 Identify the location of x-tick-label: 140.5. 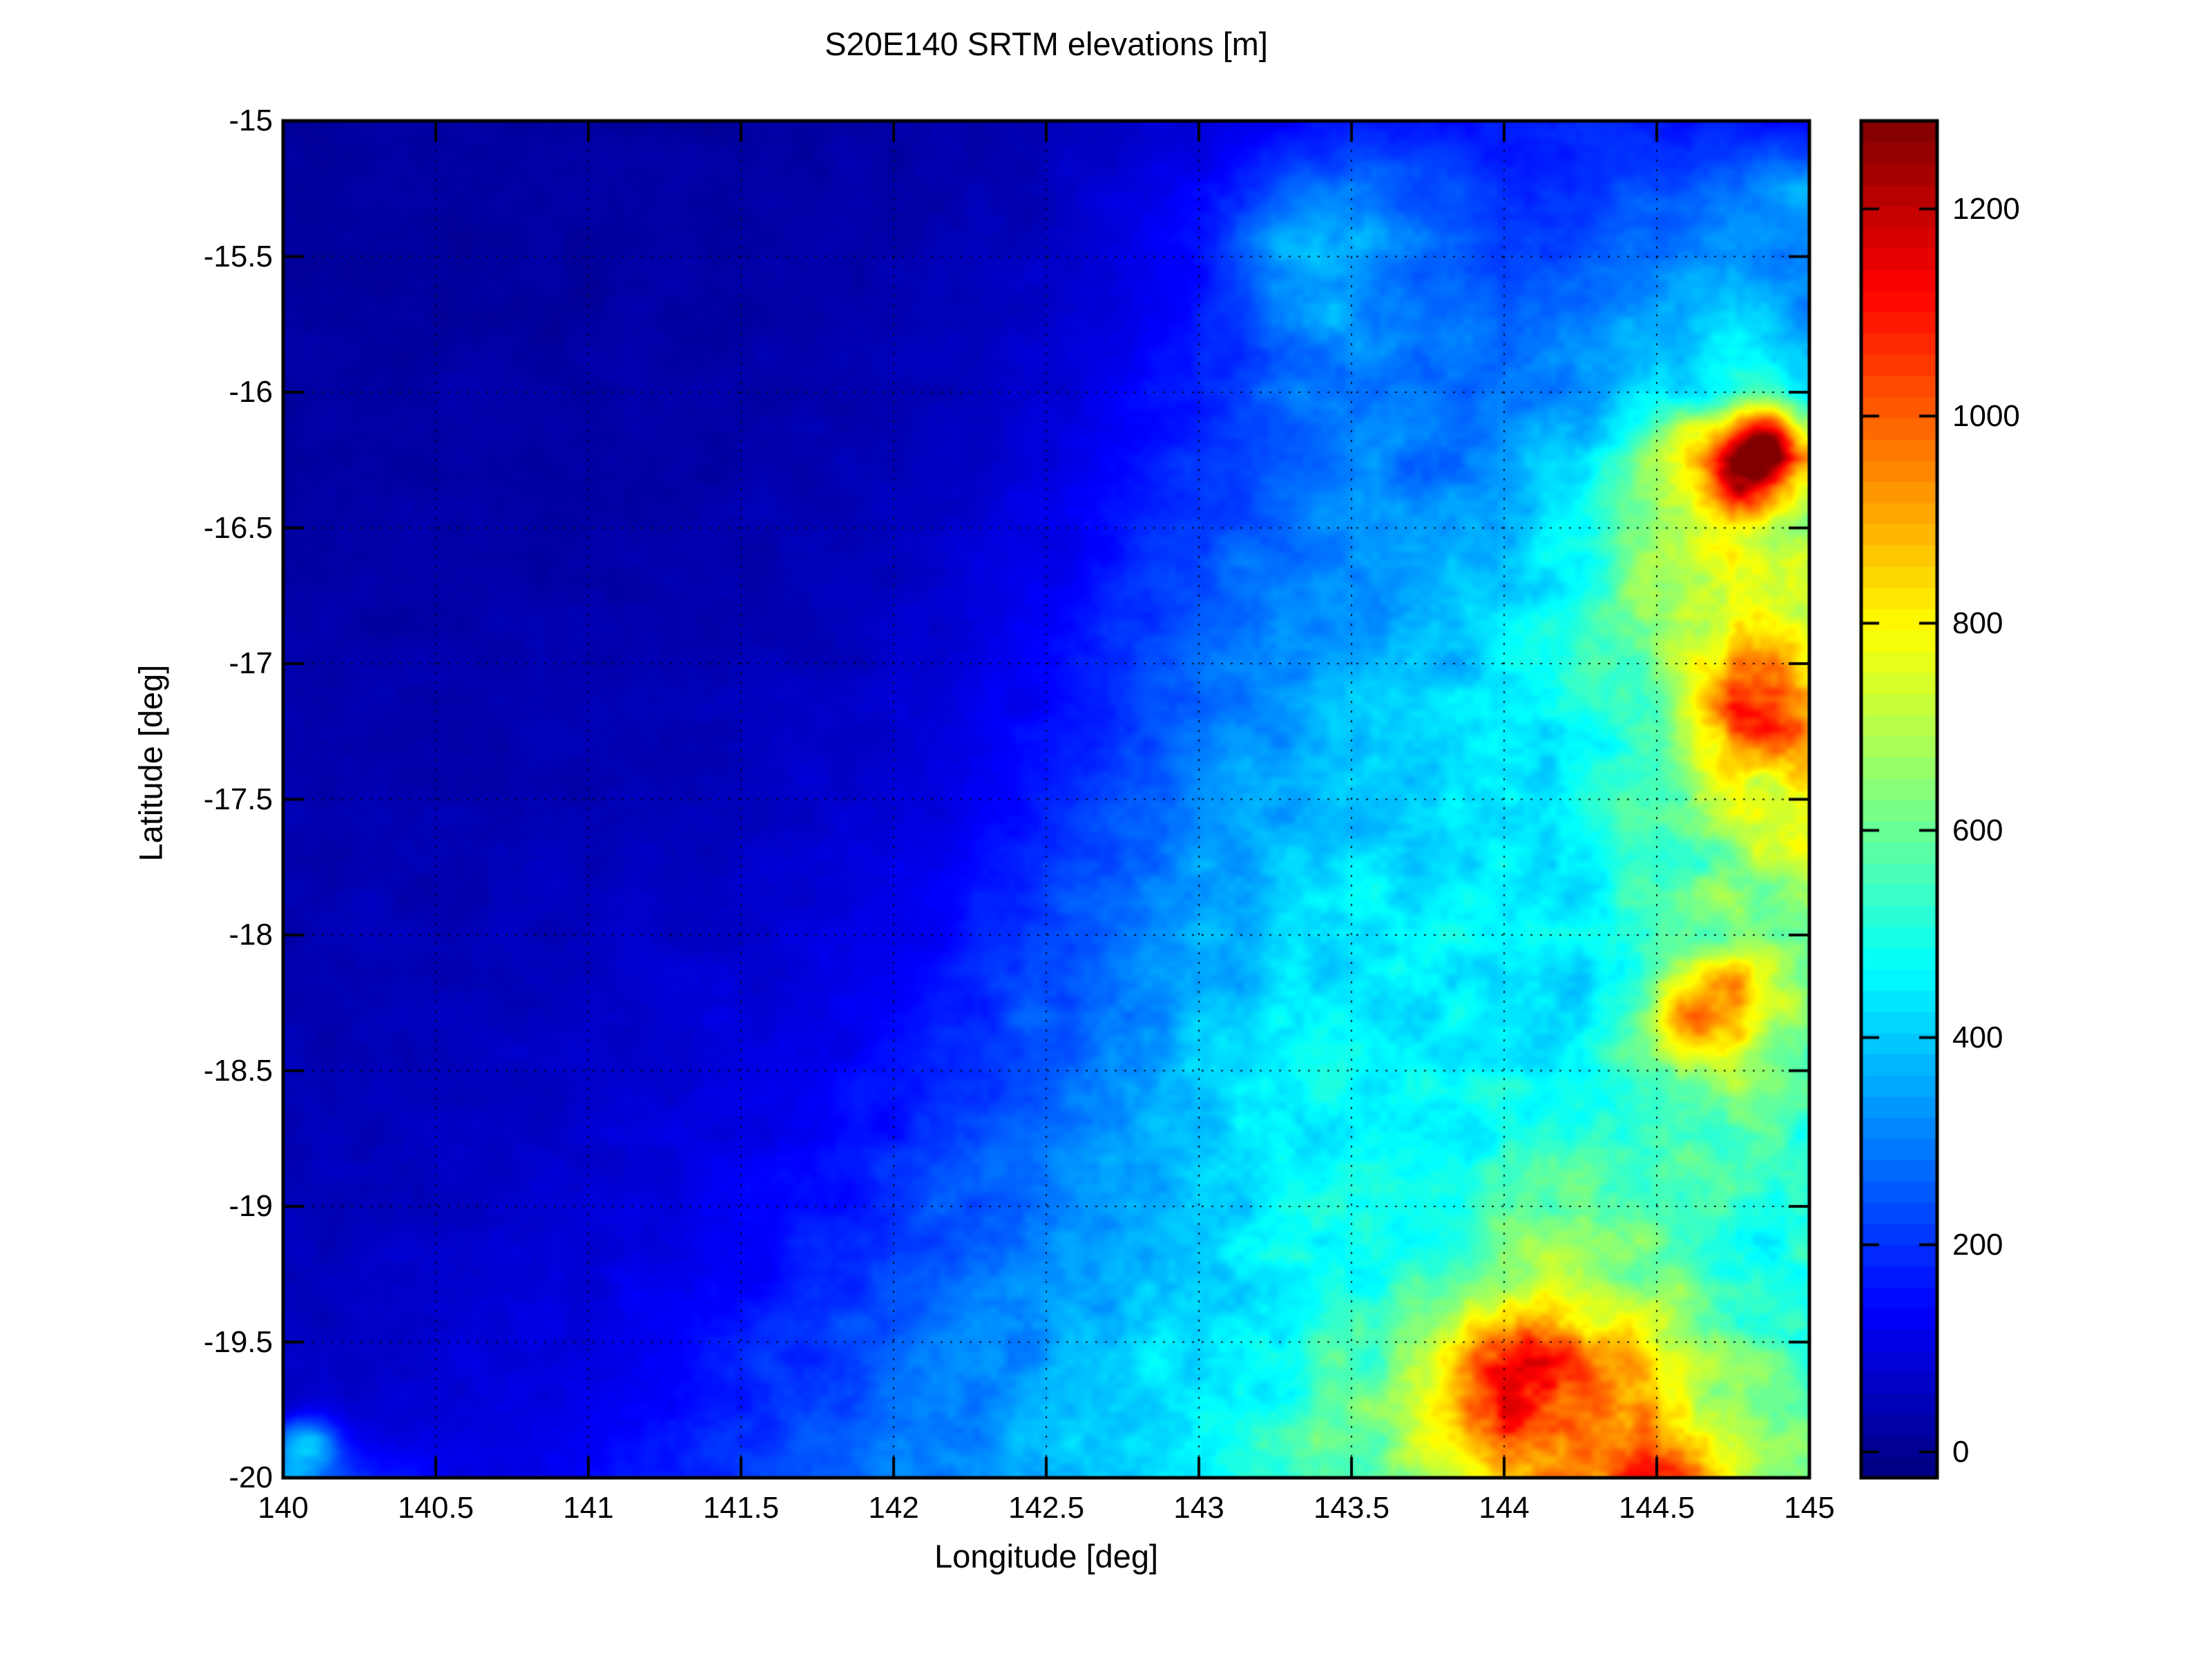
(436, 1508).